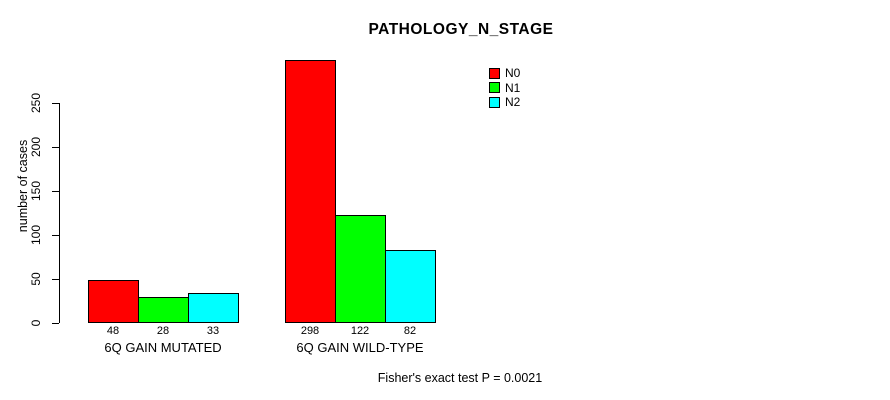 This screenshot has height=400, width=890. I want to click on bar-n0-group2, so click(310, 191).